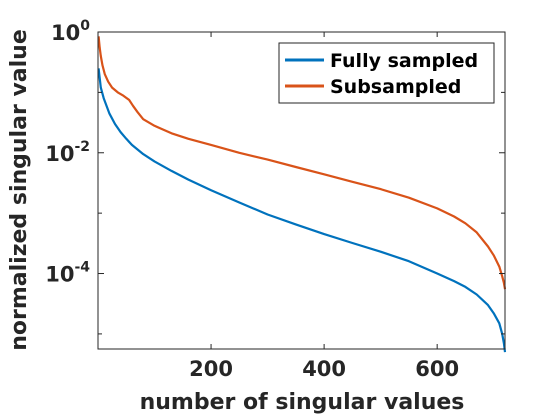  What do you see at coordinates (67, 273) in the screenshot?
I see `y-tick-label: 10⁻⁴` at bounding box center [67, 273].